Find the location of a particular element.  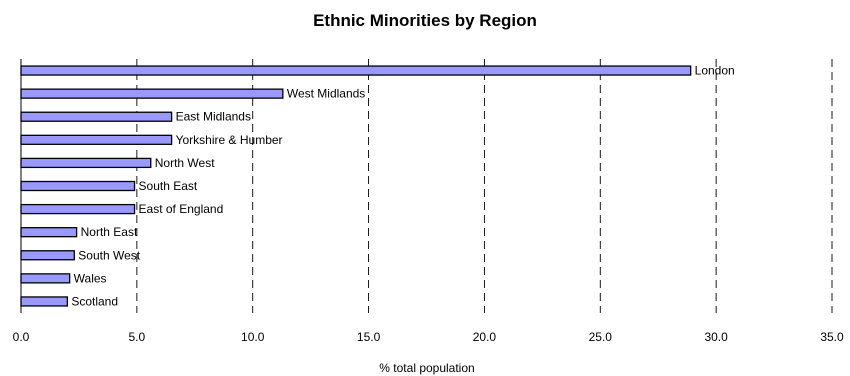

bar-label: East of England is located at coordinates (181, 209).